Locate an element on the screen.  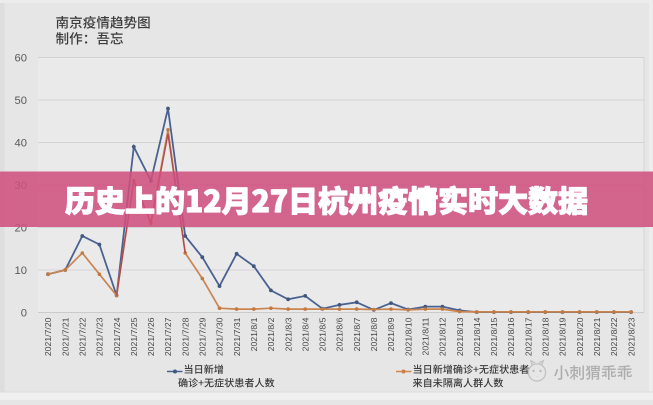
svg-text: 2021/7/30 is located at coordinates (220, 336).